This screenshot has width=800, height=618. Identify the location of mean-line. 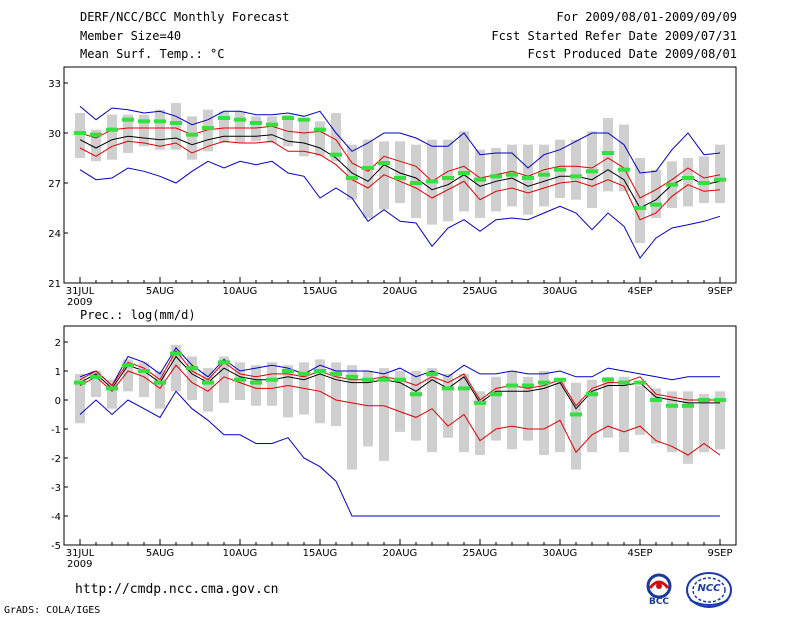
(400, 171).